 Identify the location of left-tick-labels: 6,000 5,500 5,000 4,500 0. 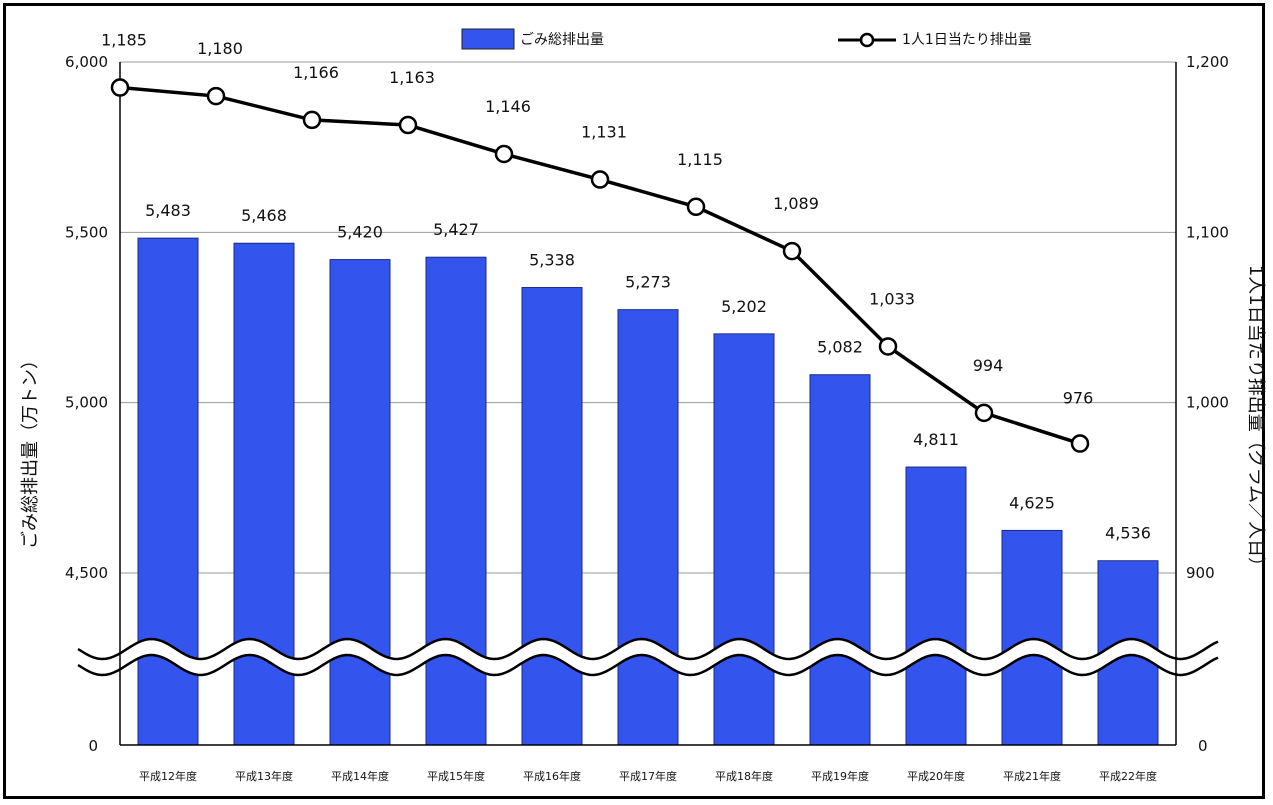
(86, 404).